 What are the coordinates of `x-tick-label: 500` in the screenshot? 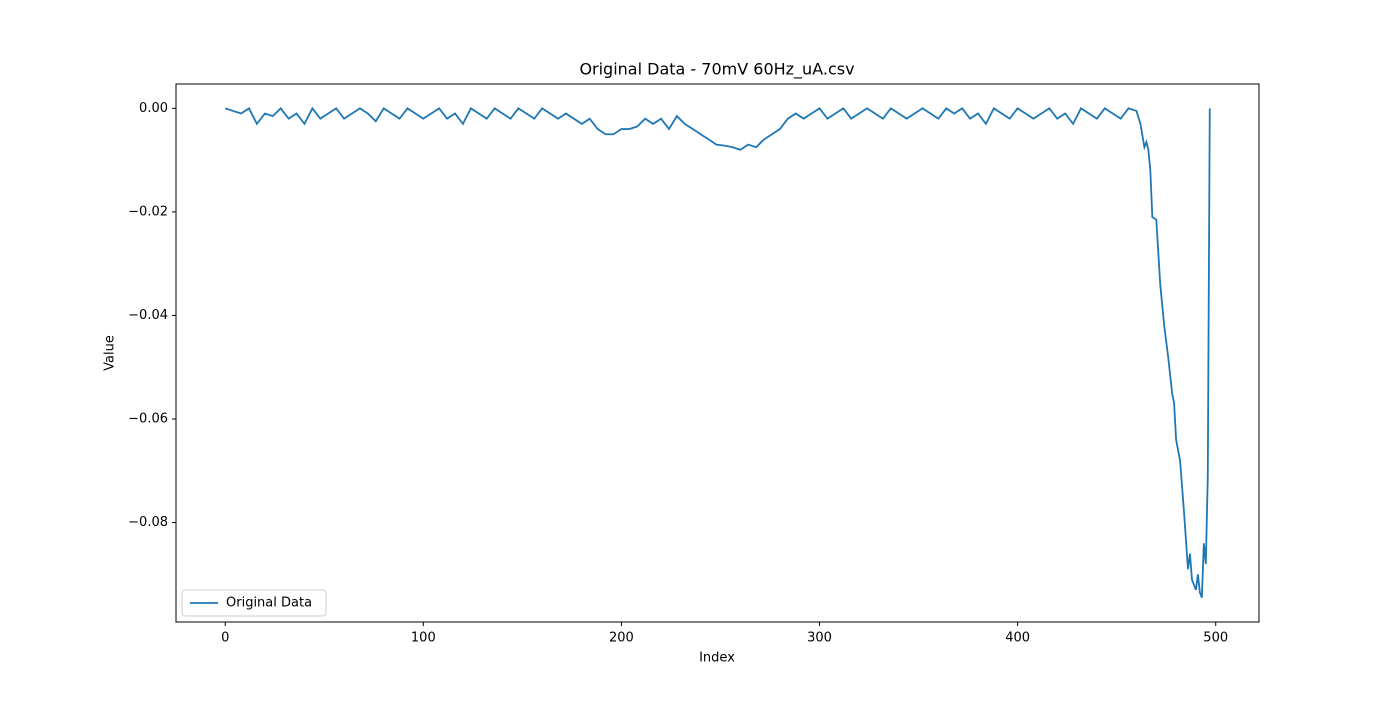 It's located at (1215, 638).